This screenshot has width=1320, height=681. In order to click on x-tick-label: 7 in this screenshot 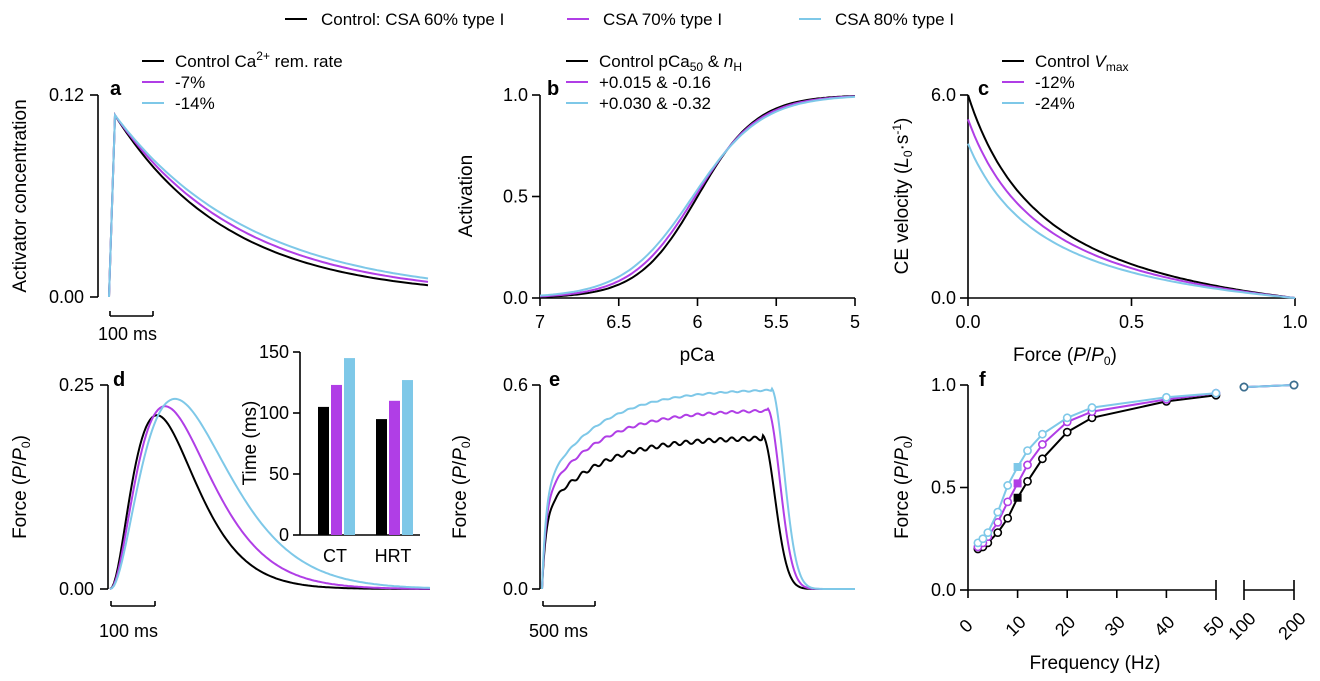, I will do `click(540, 322)`.